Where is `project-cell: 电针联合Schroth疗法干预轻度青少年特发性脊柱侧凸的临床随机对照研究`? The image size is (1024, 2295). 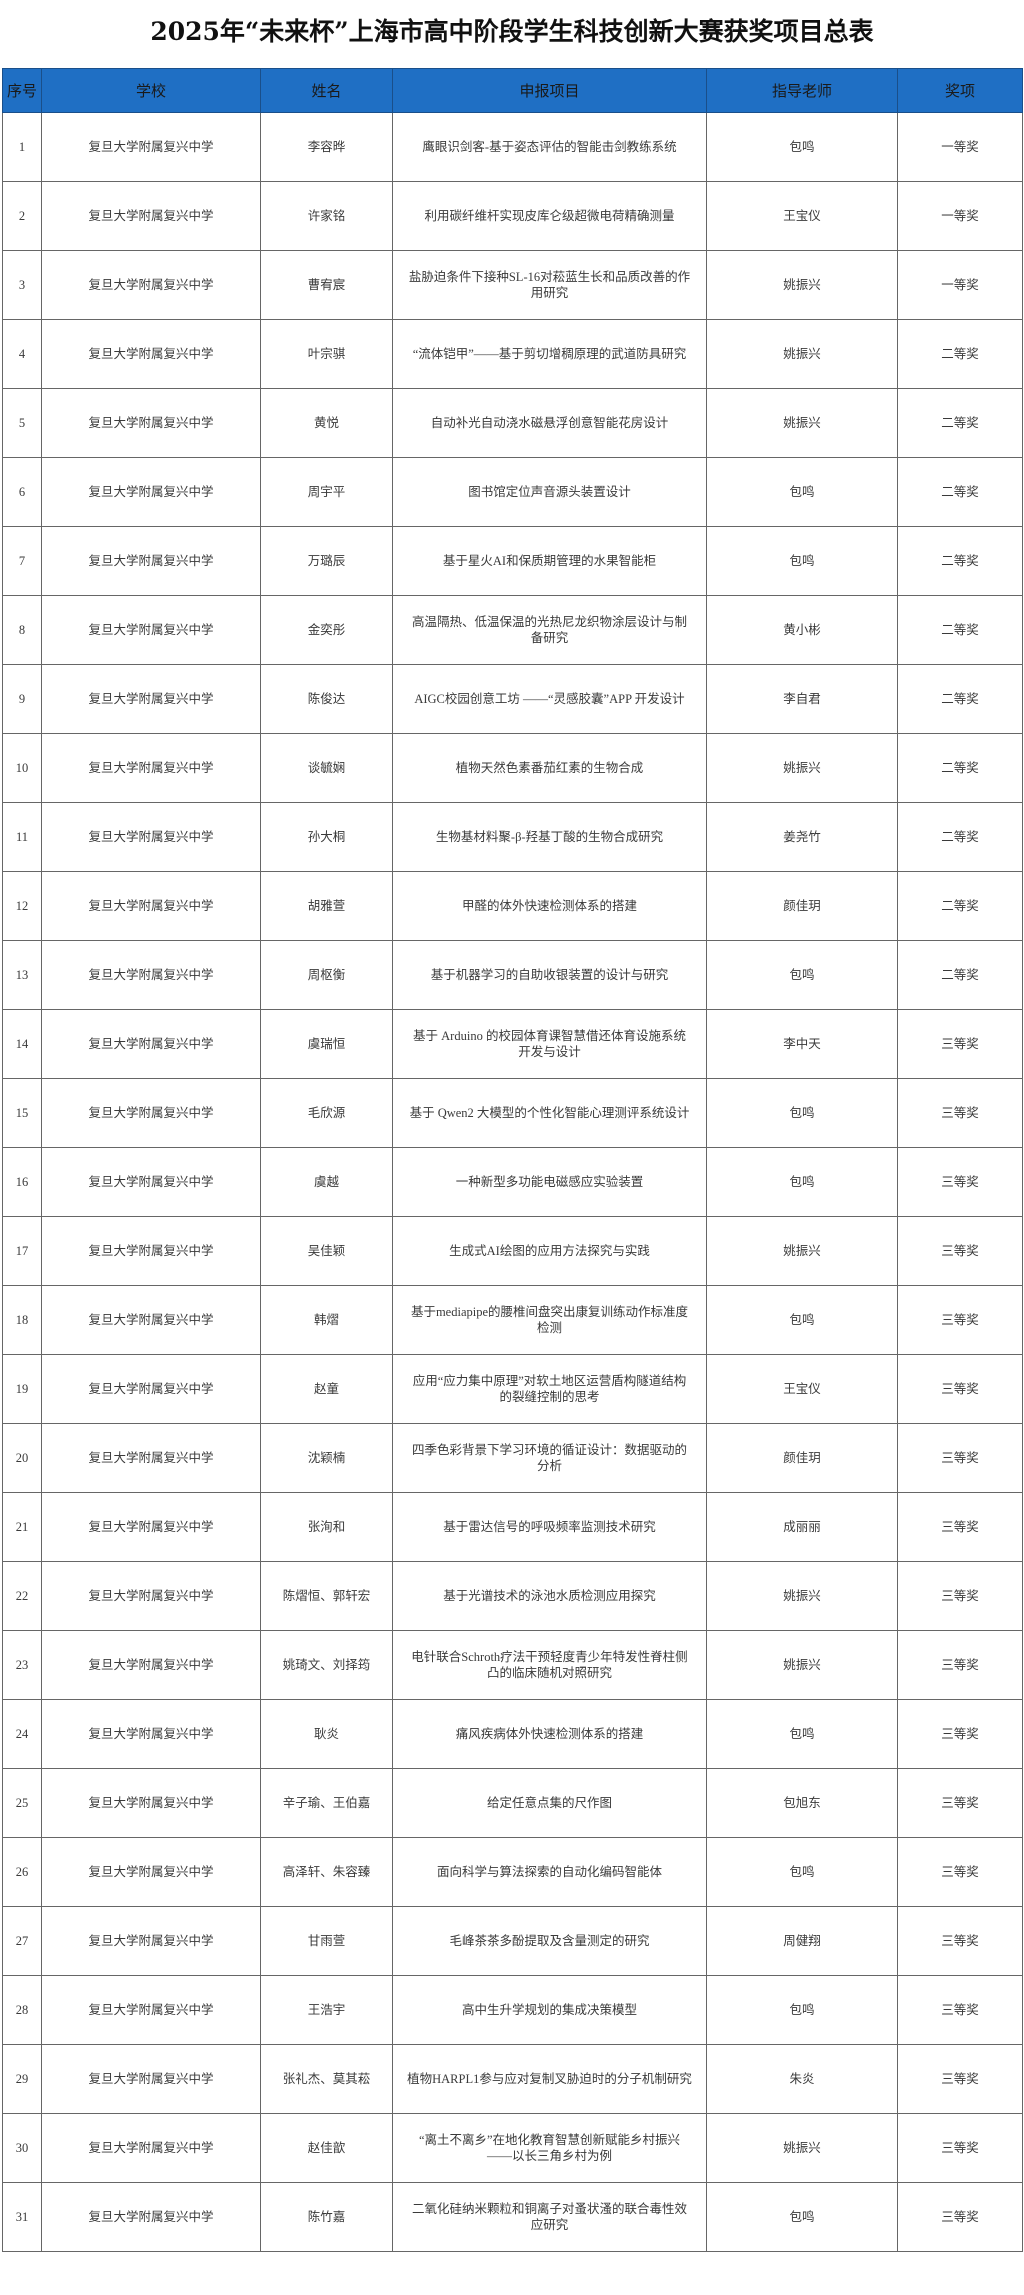
project-cell: 电针联合Schroth疗法干预轻度青少年特发性脊柱侧凸的临床随机对照研究 is located at coordinates (549, 1665).